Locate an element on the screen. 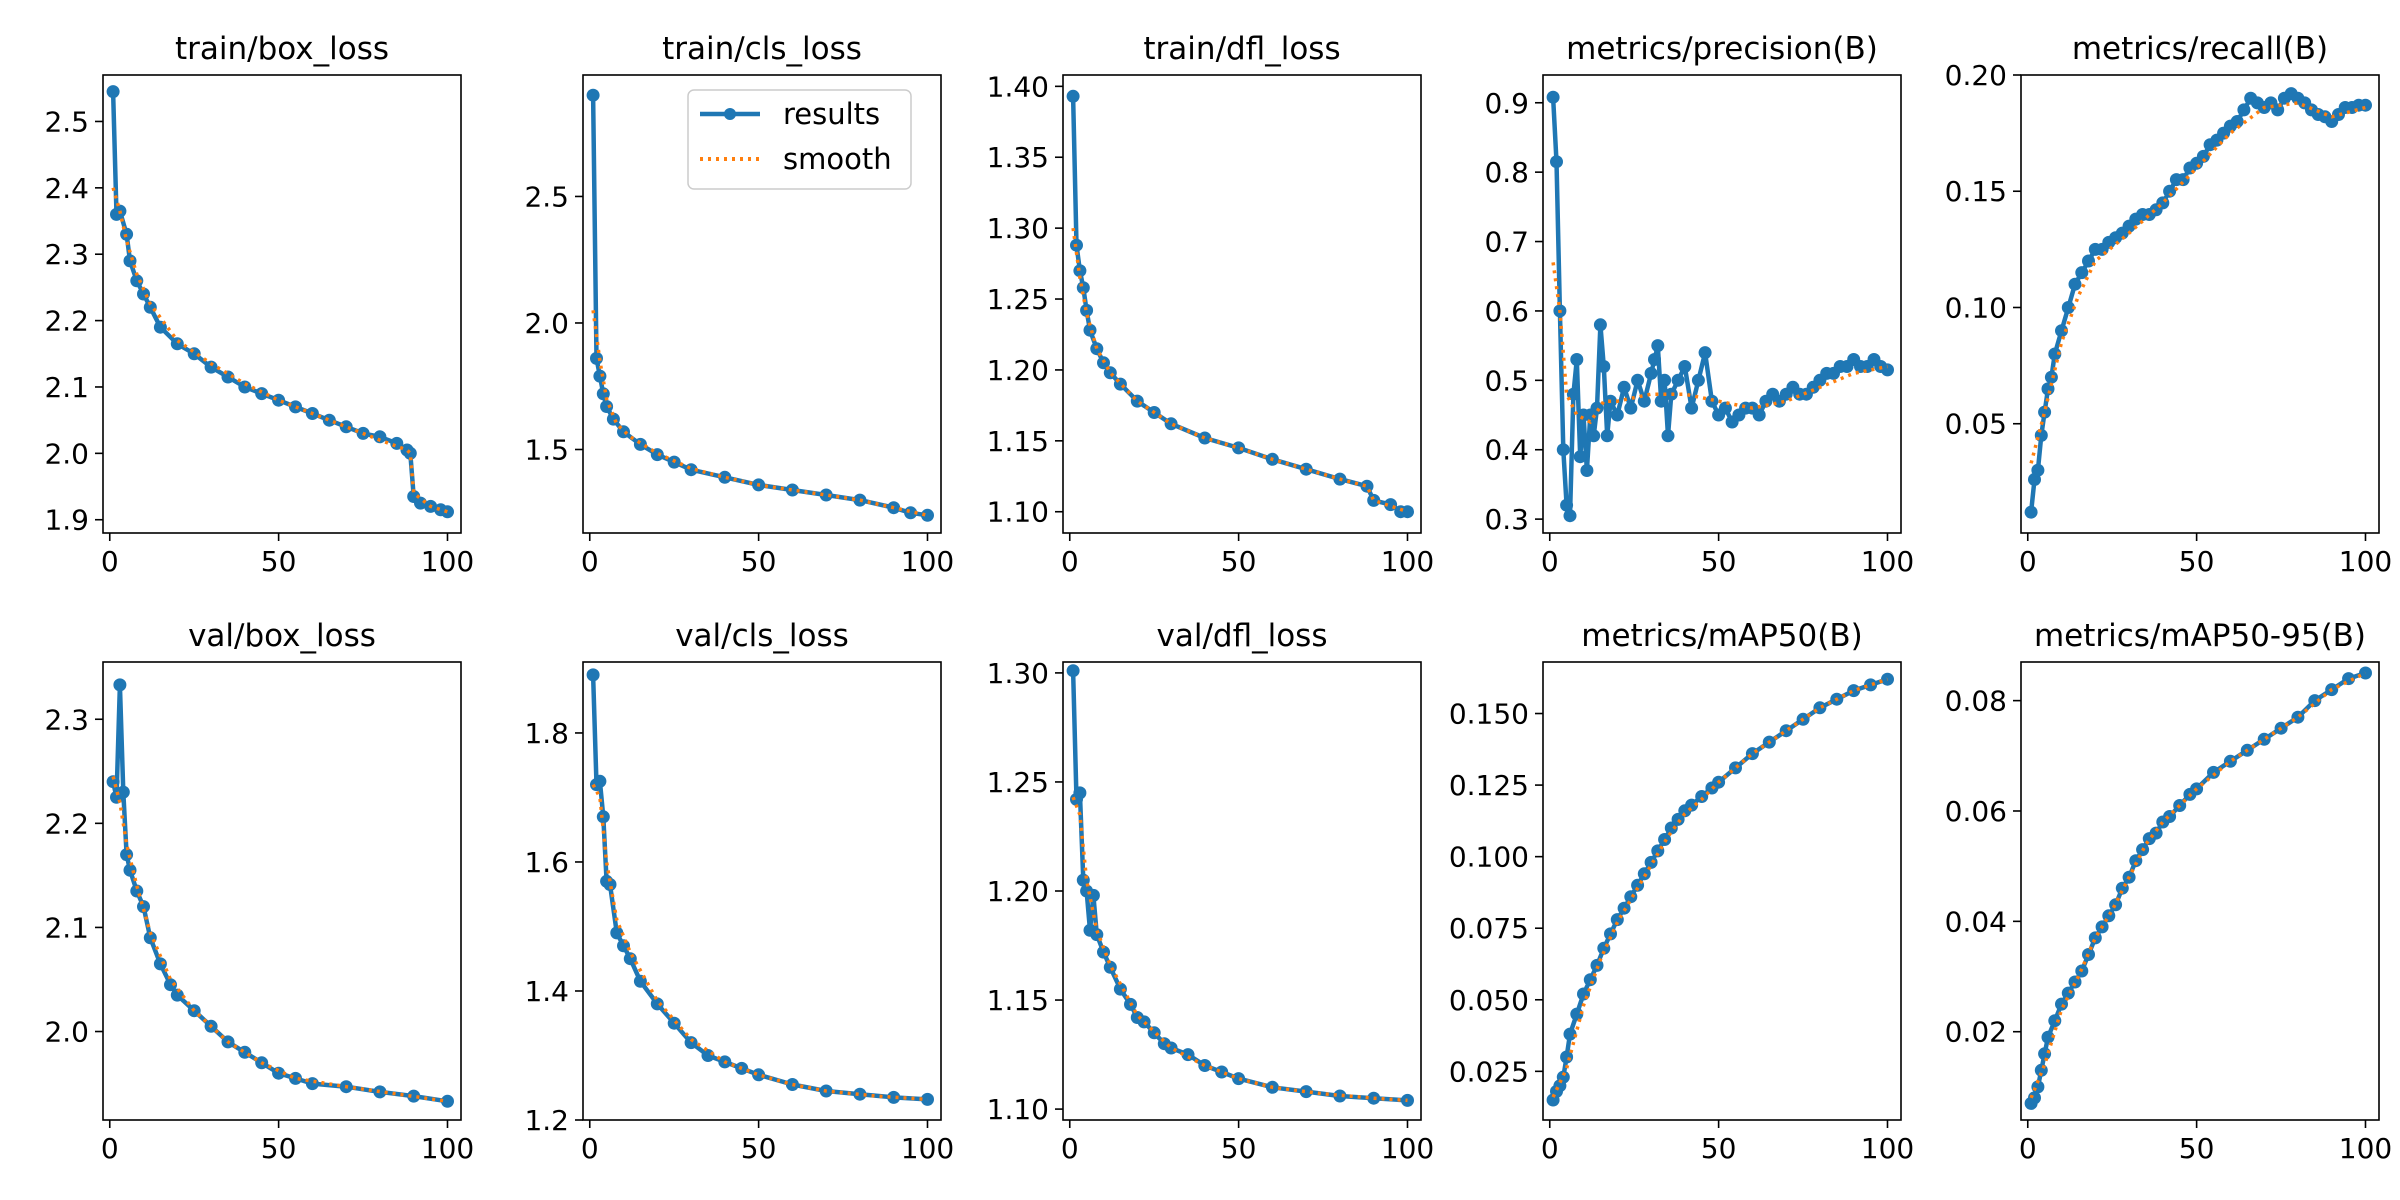 This screenshot has height=1200, width=2400. subplot-title: train/dfl_loss is located at coordinates (1241, 49).